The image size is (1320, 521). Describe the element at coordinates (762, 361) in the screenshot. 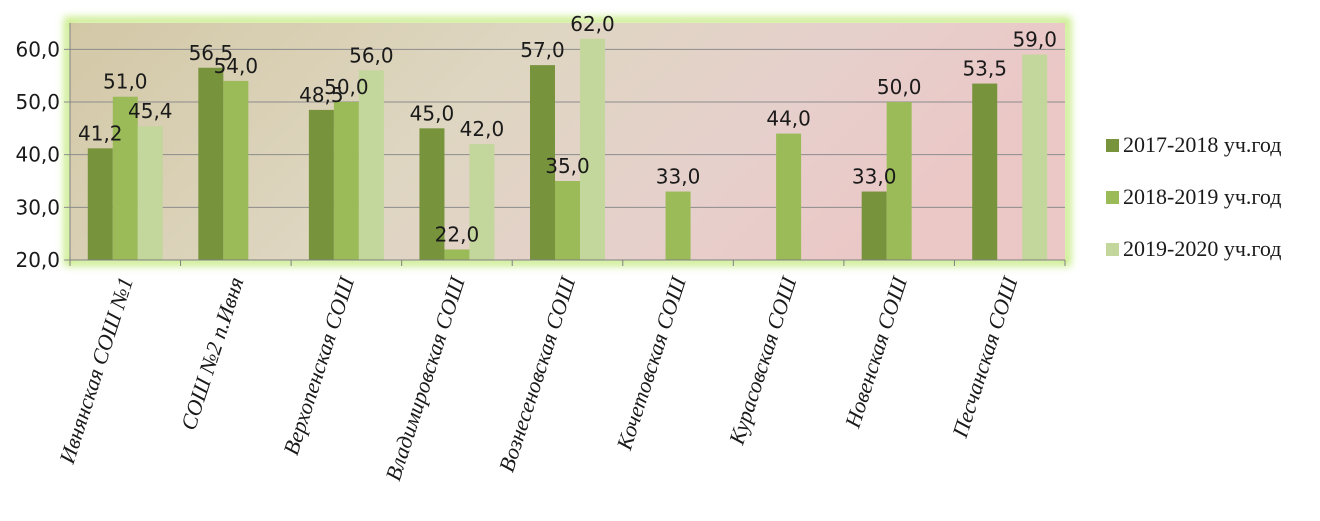

I see `category-label: Курасовская СОШ` at that location.